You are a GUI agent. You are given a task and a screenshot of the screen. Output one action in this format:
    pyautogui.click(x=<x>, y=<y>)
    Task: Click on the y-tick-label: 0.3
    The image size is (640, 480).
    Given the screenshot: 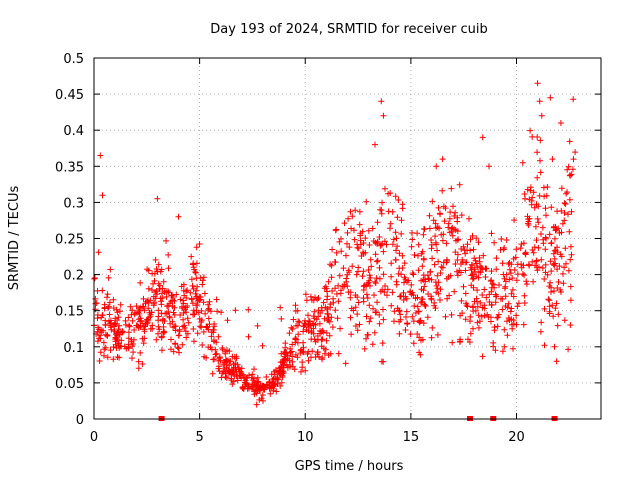 What is the action you would take?
    pyautogui.click(x=73, y=203)
    